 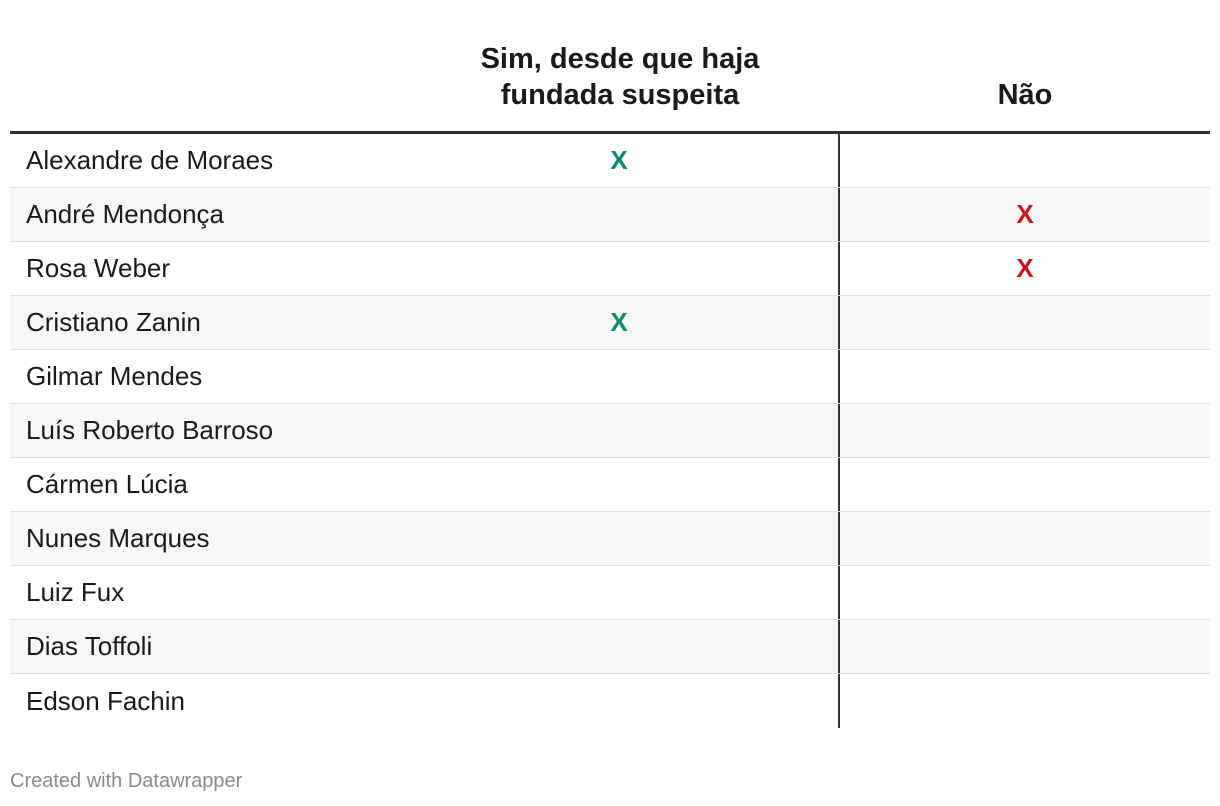 I want to click on cell-minister-name: Nunes Marques, so click(x=118, y=538).